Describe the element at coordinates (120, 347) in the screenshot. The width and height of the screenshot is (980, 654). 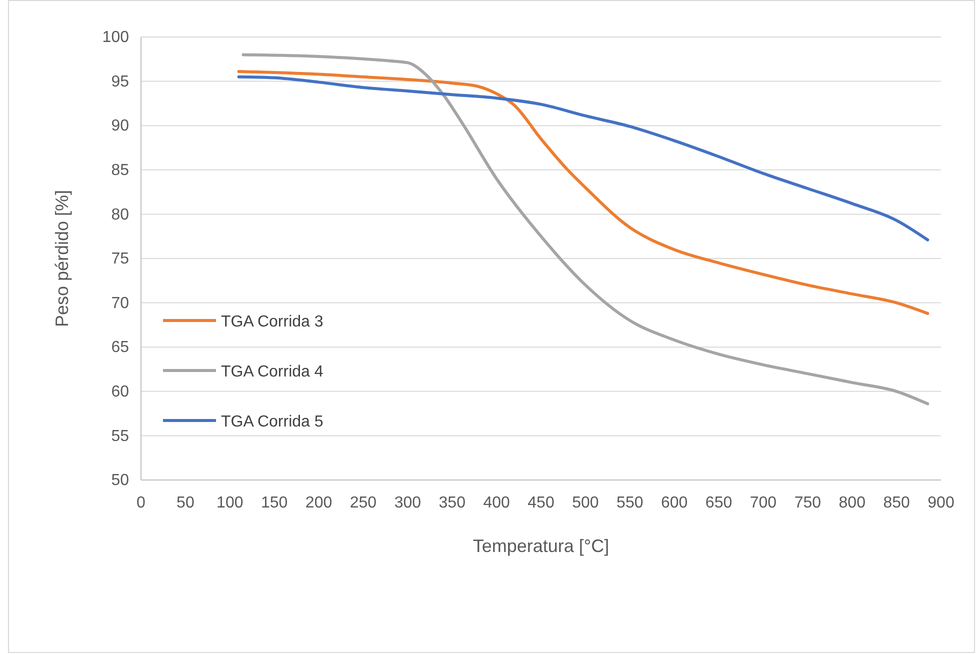
I see `y-tick-label: 65` at that location.